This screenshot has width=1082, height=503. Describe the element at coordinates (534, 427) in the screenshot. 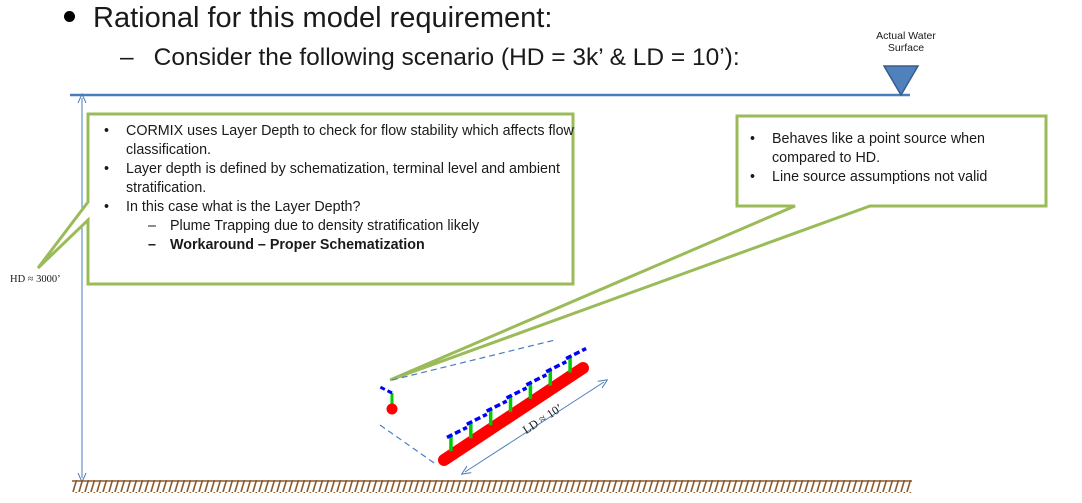

I see `ld-dimension-line` at that location.